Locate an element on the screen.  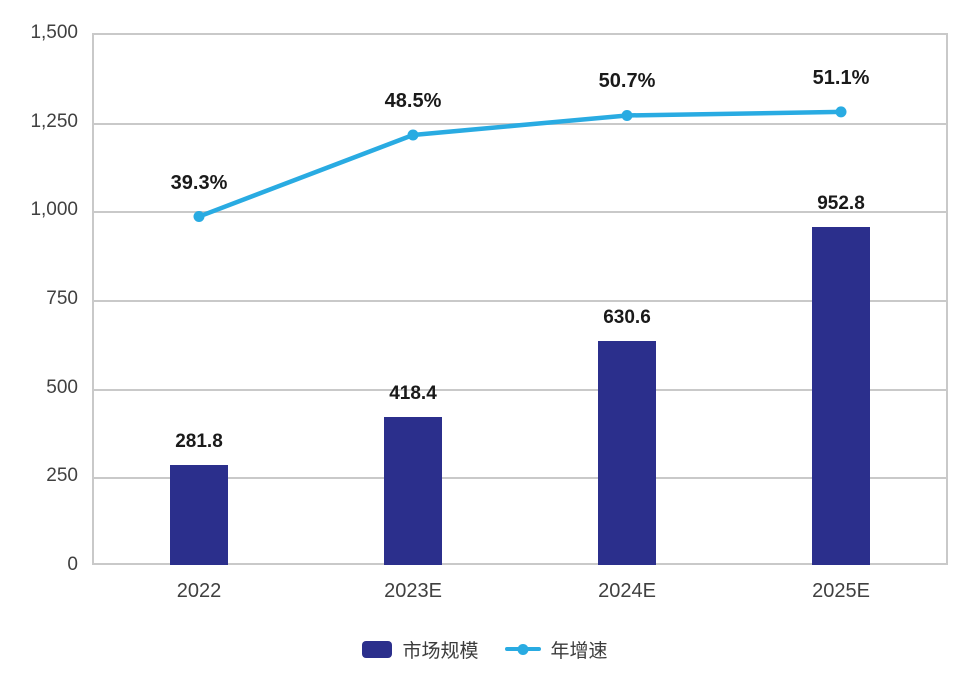
line-series-swatch is located at coordinates (522, 649).